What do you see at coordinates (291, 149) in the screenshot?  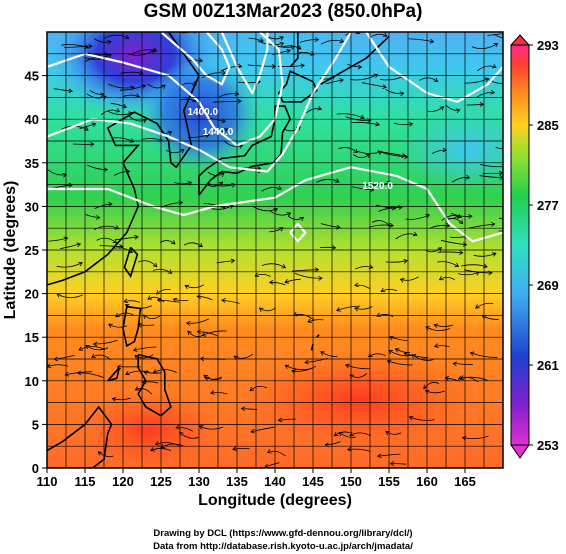 I see `contour-labels: 1400.0 1440.0 1520.0` at bounding box center [291, 149].